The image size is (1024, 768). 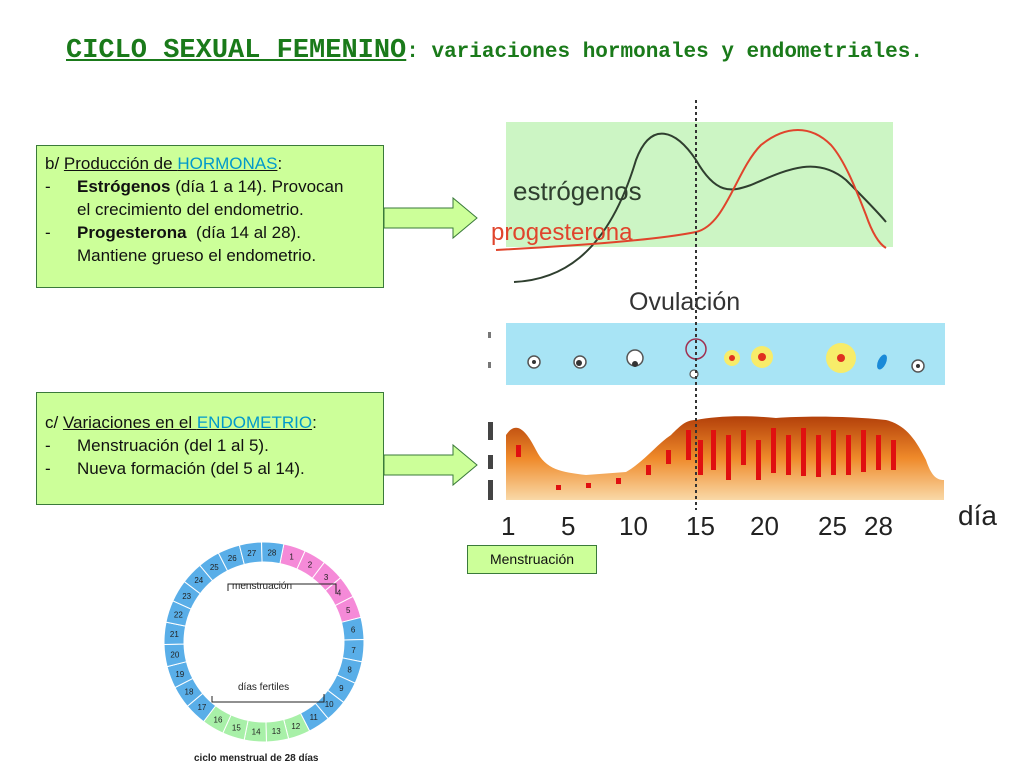 What do you see at coordinates (268, 698) in the screenshot?
I see `fertile-bracket` at bounding box center [268, 698].